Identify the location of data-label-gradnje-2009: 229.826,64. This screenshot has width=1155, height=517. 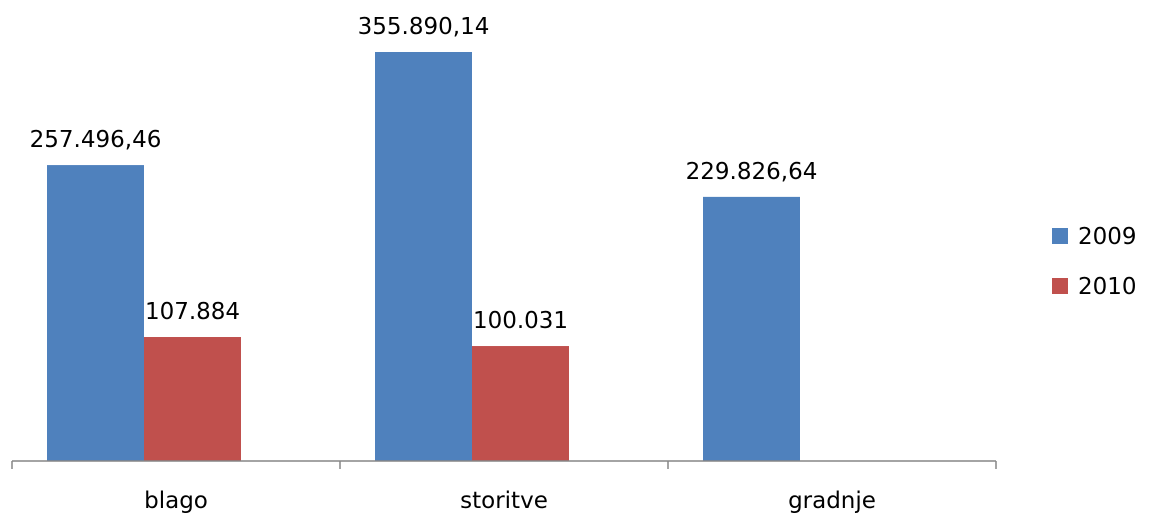
(752, 172).